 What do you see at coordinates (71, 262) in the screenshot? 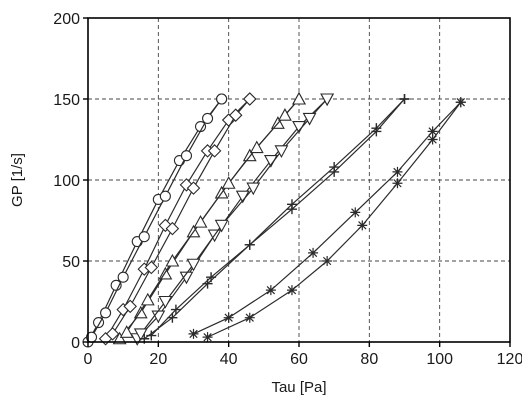
I see `y-tick-label: 50` at bounding box center [71, 262].